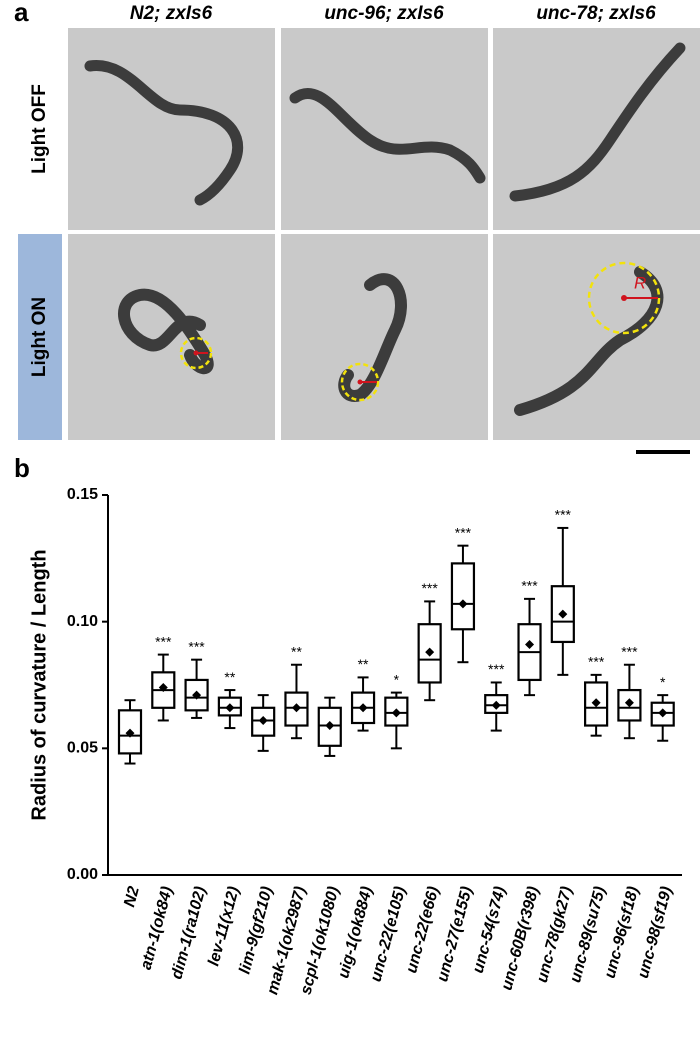  What do you see at coordinates (82, 621) in the screenshot?
I see `y-tick-label: 0.10` at bounding box center [82, 621].